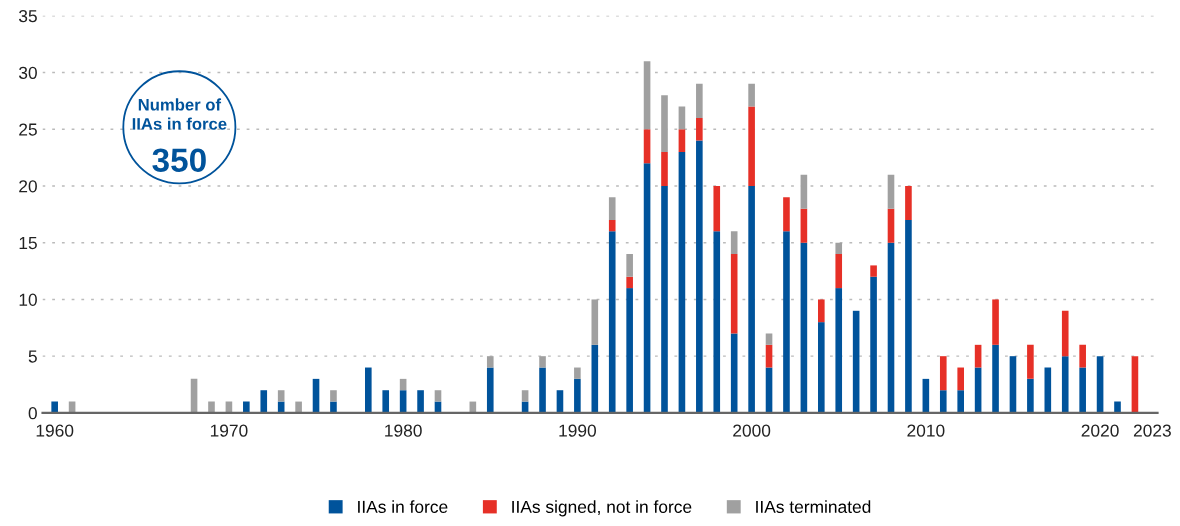 This screenshot has height=526, width=1180. Describe the element at coordinates (1152, 430) in the screenshot. I see `x-tick-label: 2023` at that location.